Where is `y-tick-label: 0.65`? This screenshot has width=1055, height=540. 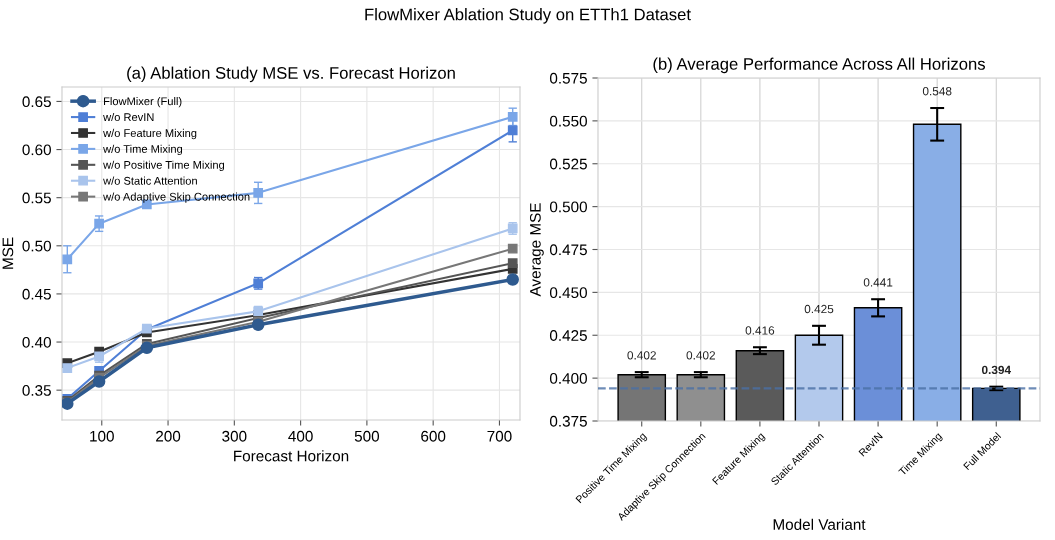
y-tick-label: 0.65 is located at coordinates (36, 102).